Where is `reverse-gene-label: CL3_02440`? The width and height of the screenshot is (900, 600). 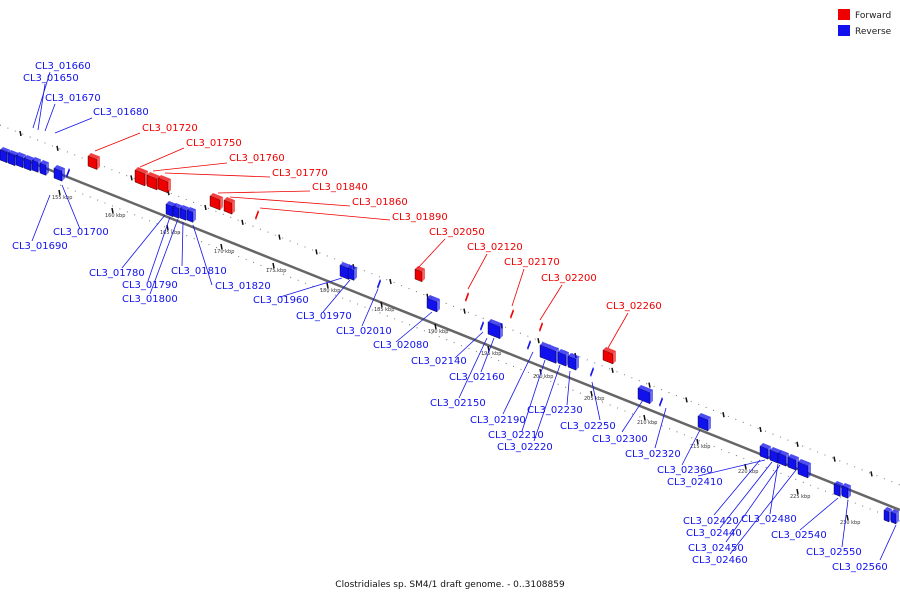
reverse-gene-label: CL3_02440 is located at coordinates (714, 533).